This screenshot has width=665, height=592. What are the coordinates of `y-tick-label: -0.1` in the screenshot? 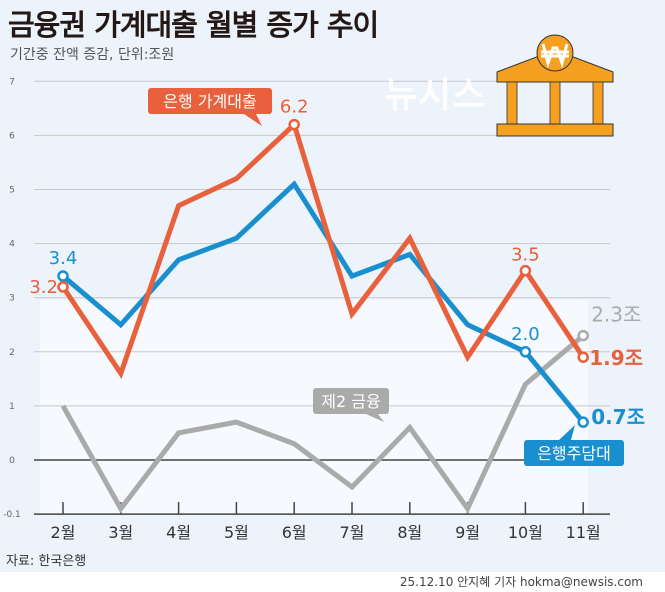 It's located at (12, 515).